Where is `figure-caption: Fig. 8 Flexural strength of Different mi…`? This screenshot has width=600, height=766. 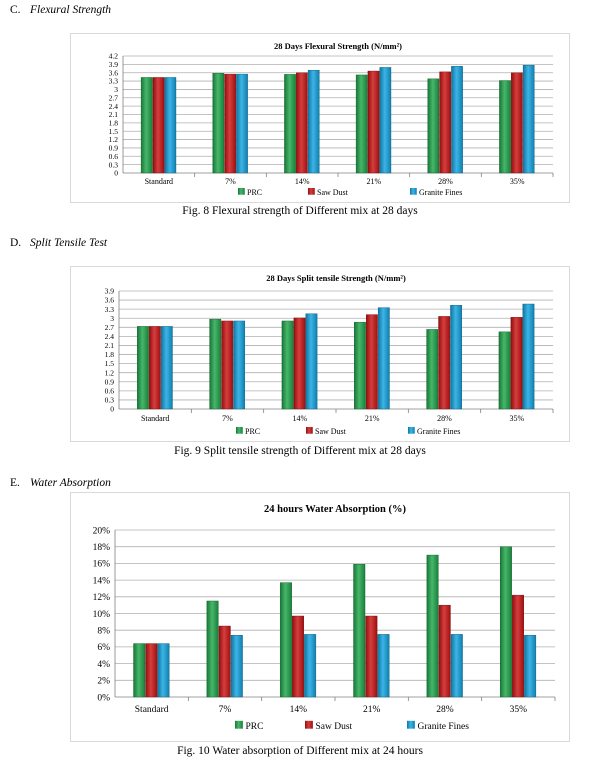 figure-caption: Fig. 8 Flexural strength of Different mi… is located at coordinates (300, 211).